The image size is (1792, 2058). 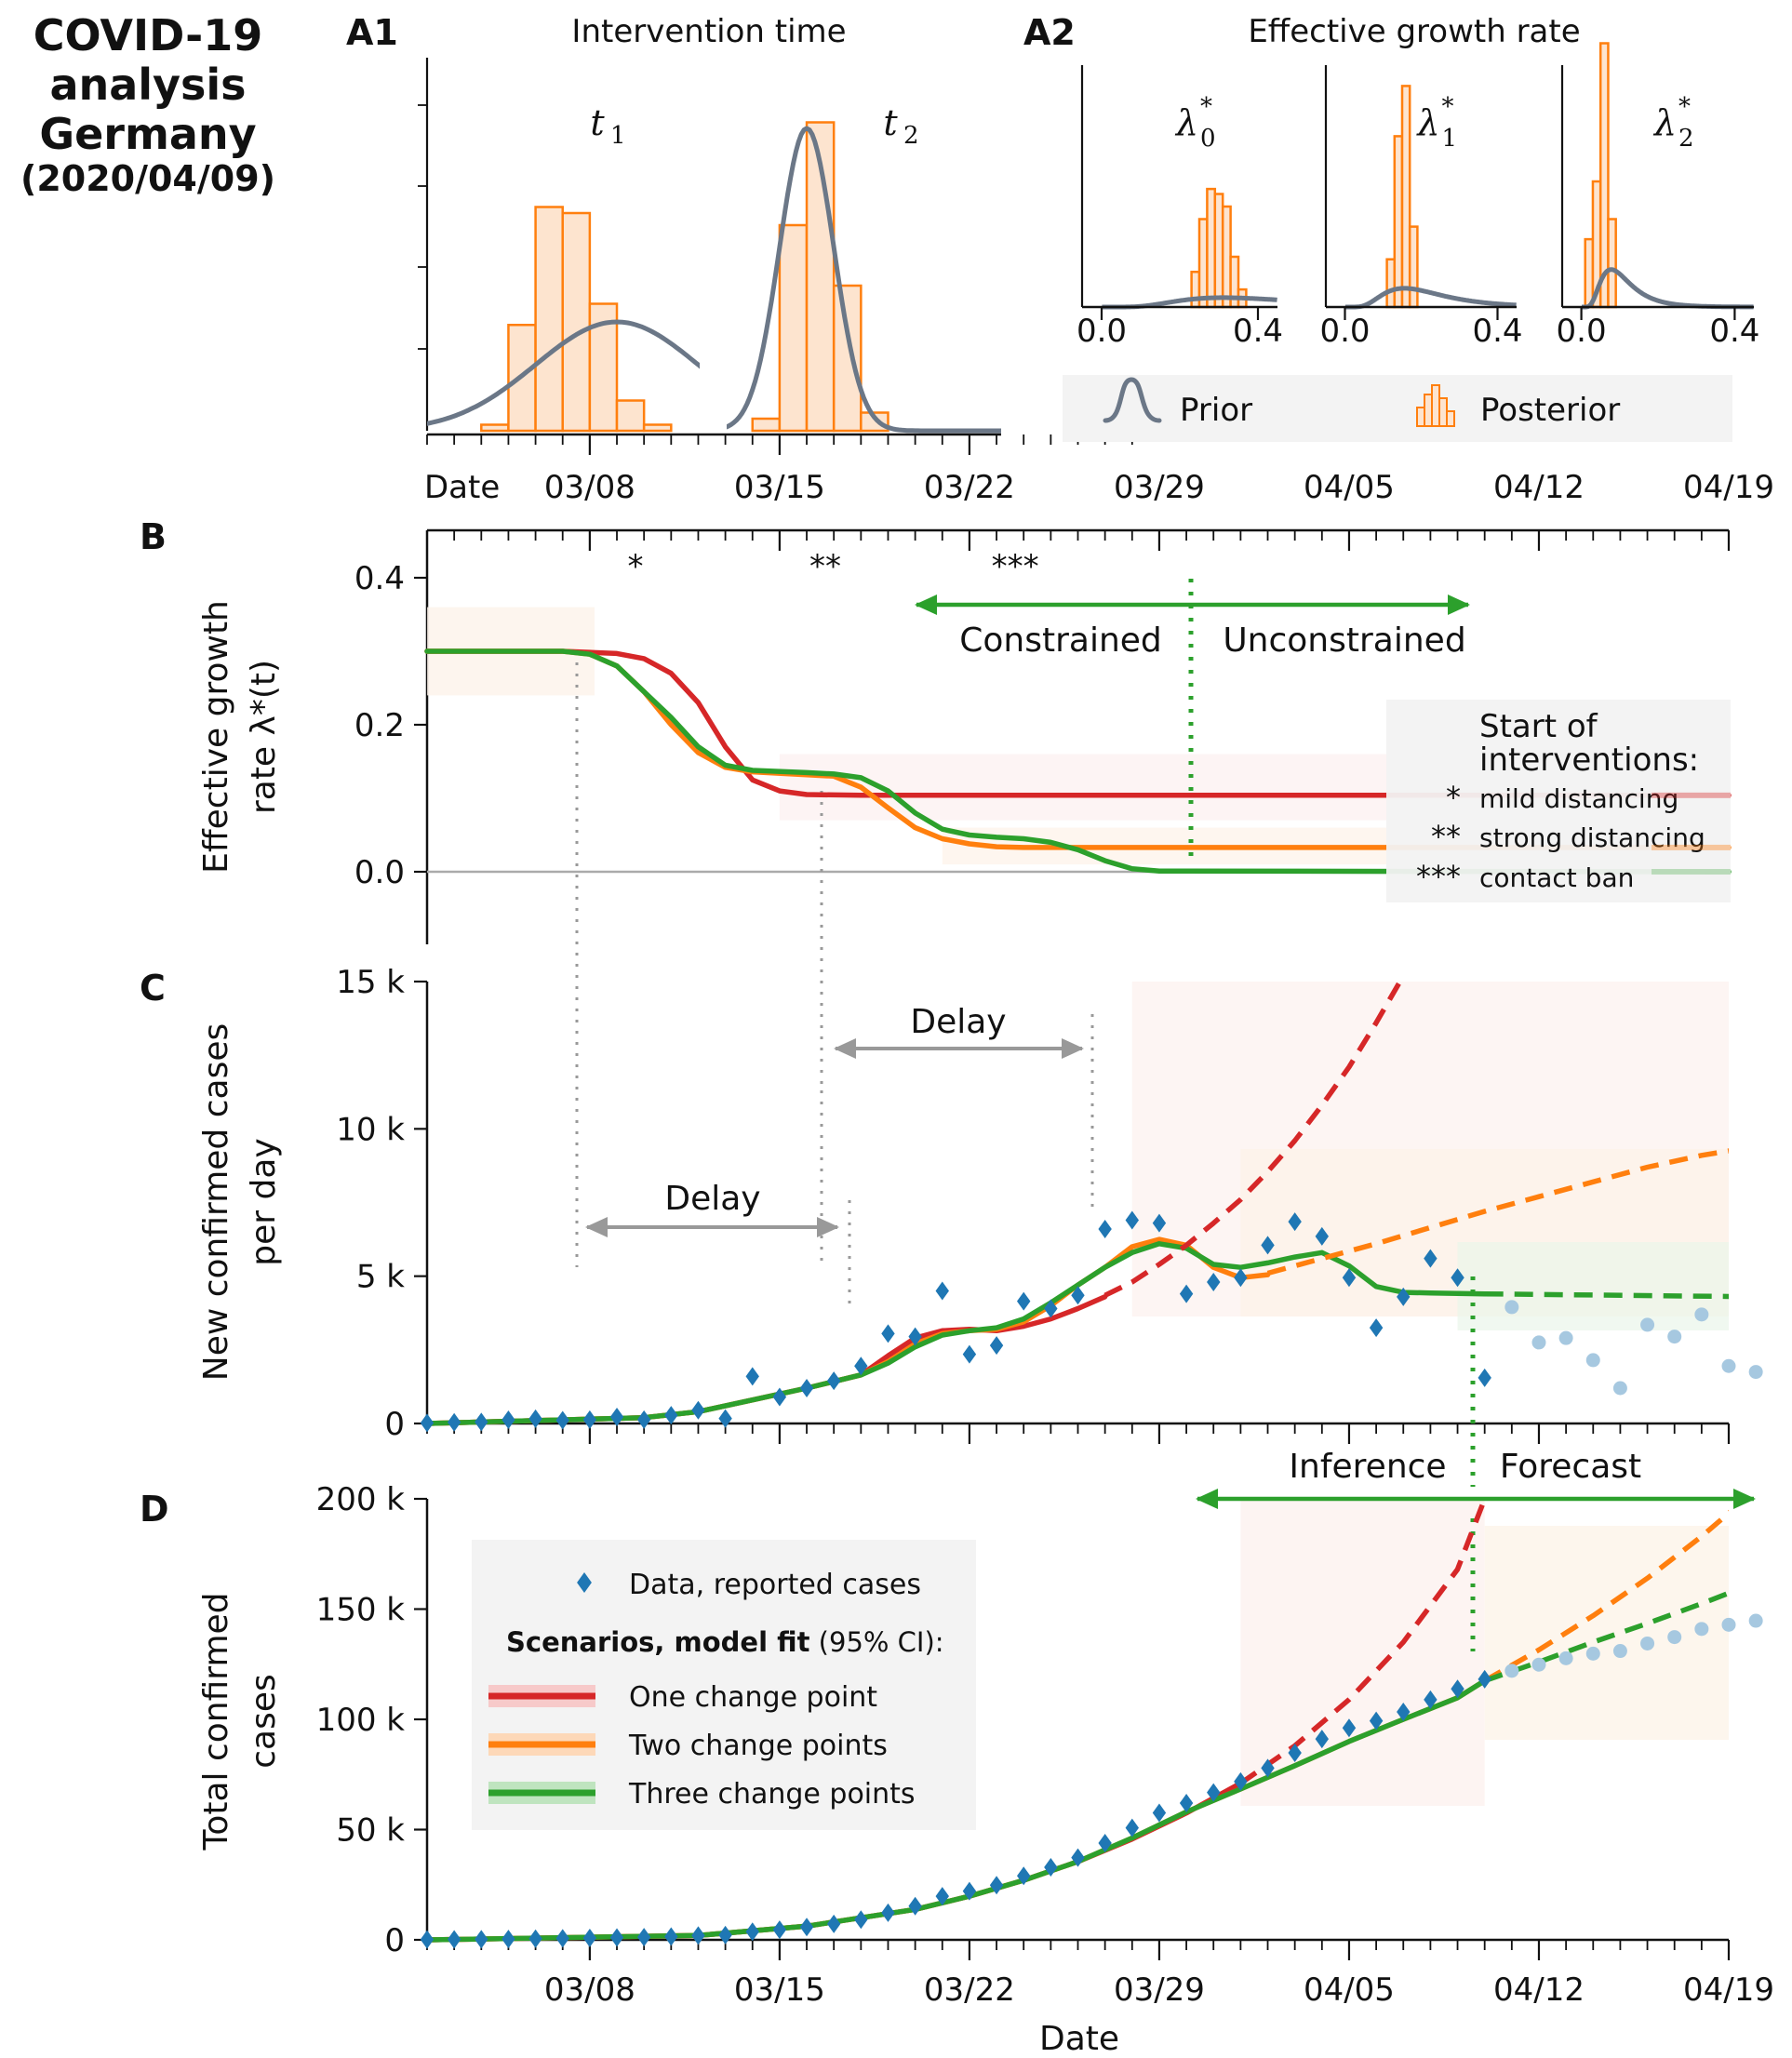 I want to click on b-legend-label: strong distancing, so click(x=1592, y=837).